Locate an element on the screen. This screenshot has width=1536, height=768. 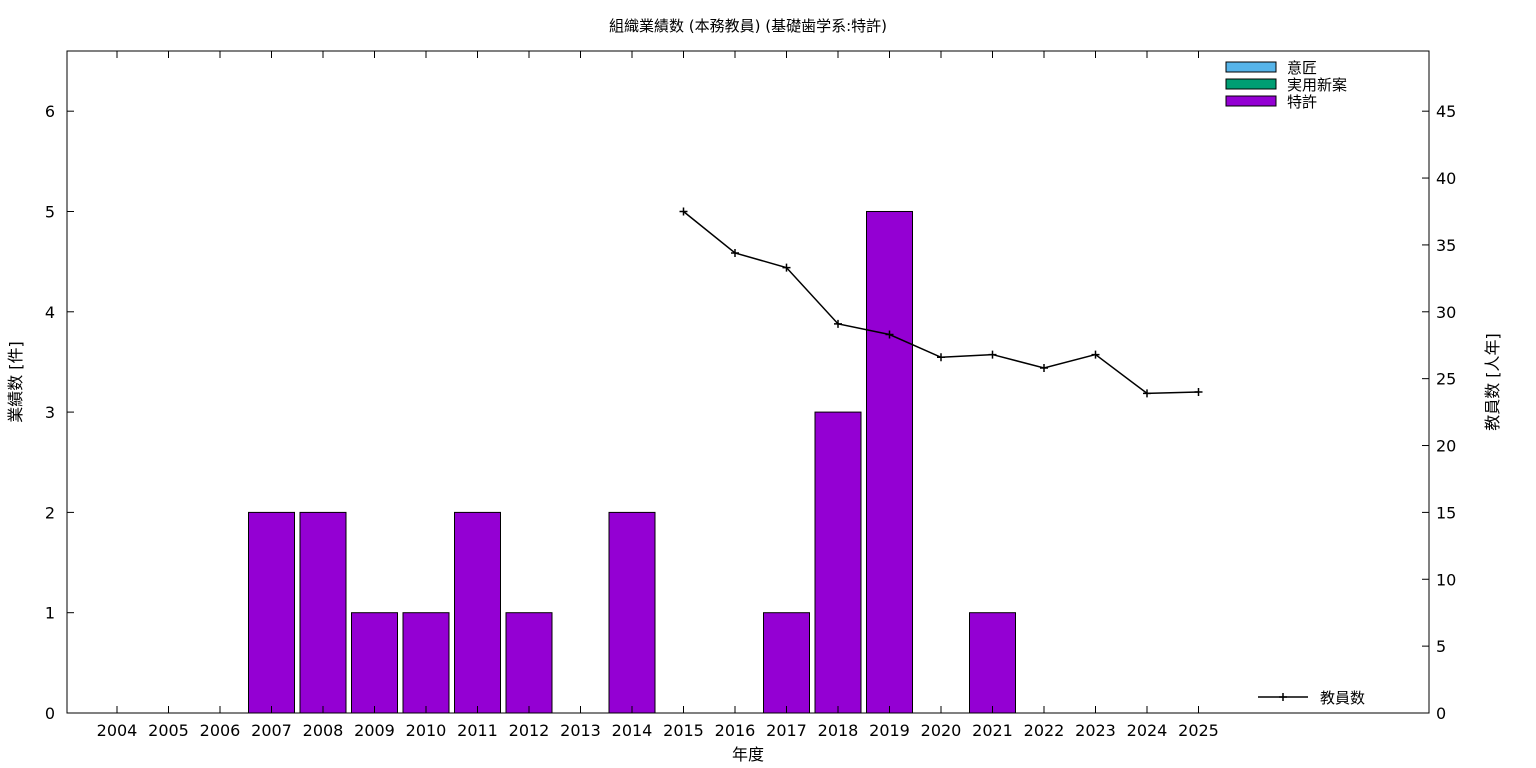
line-layer is located at coordinates (941, 302).